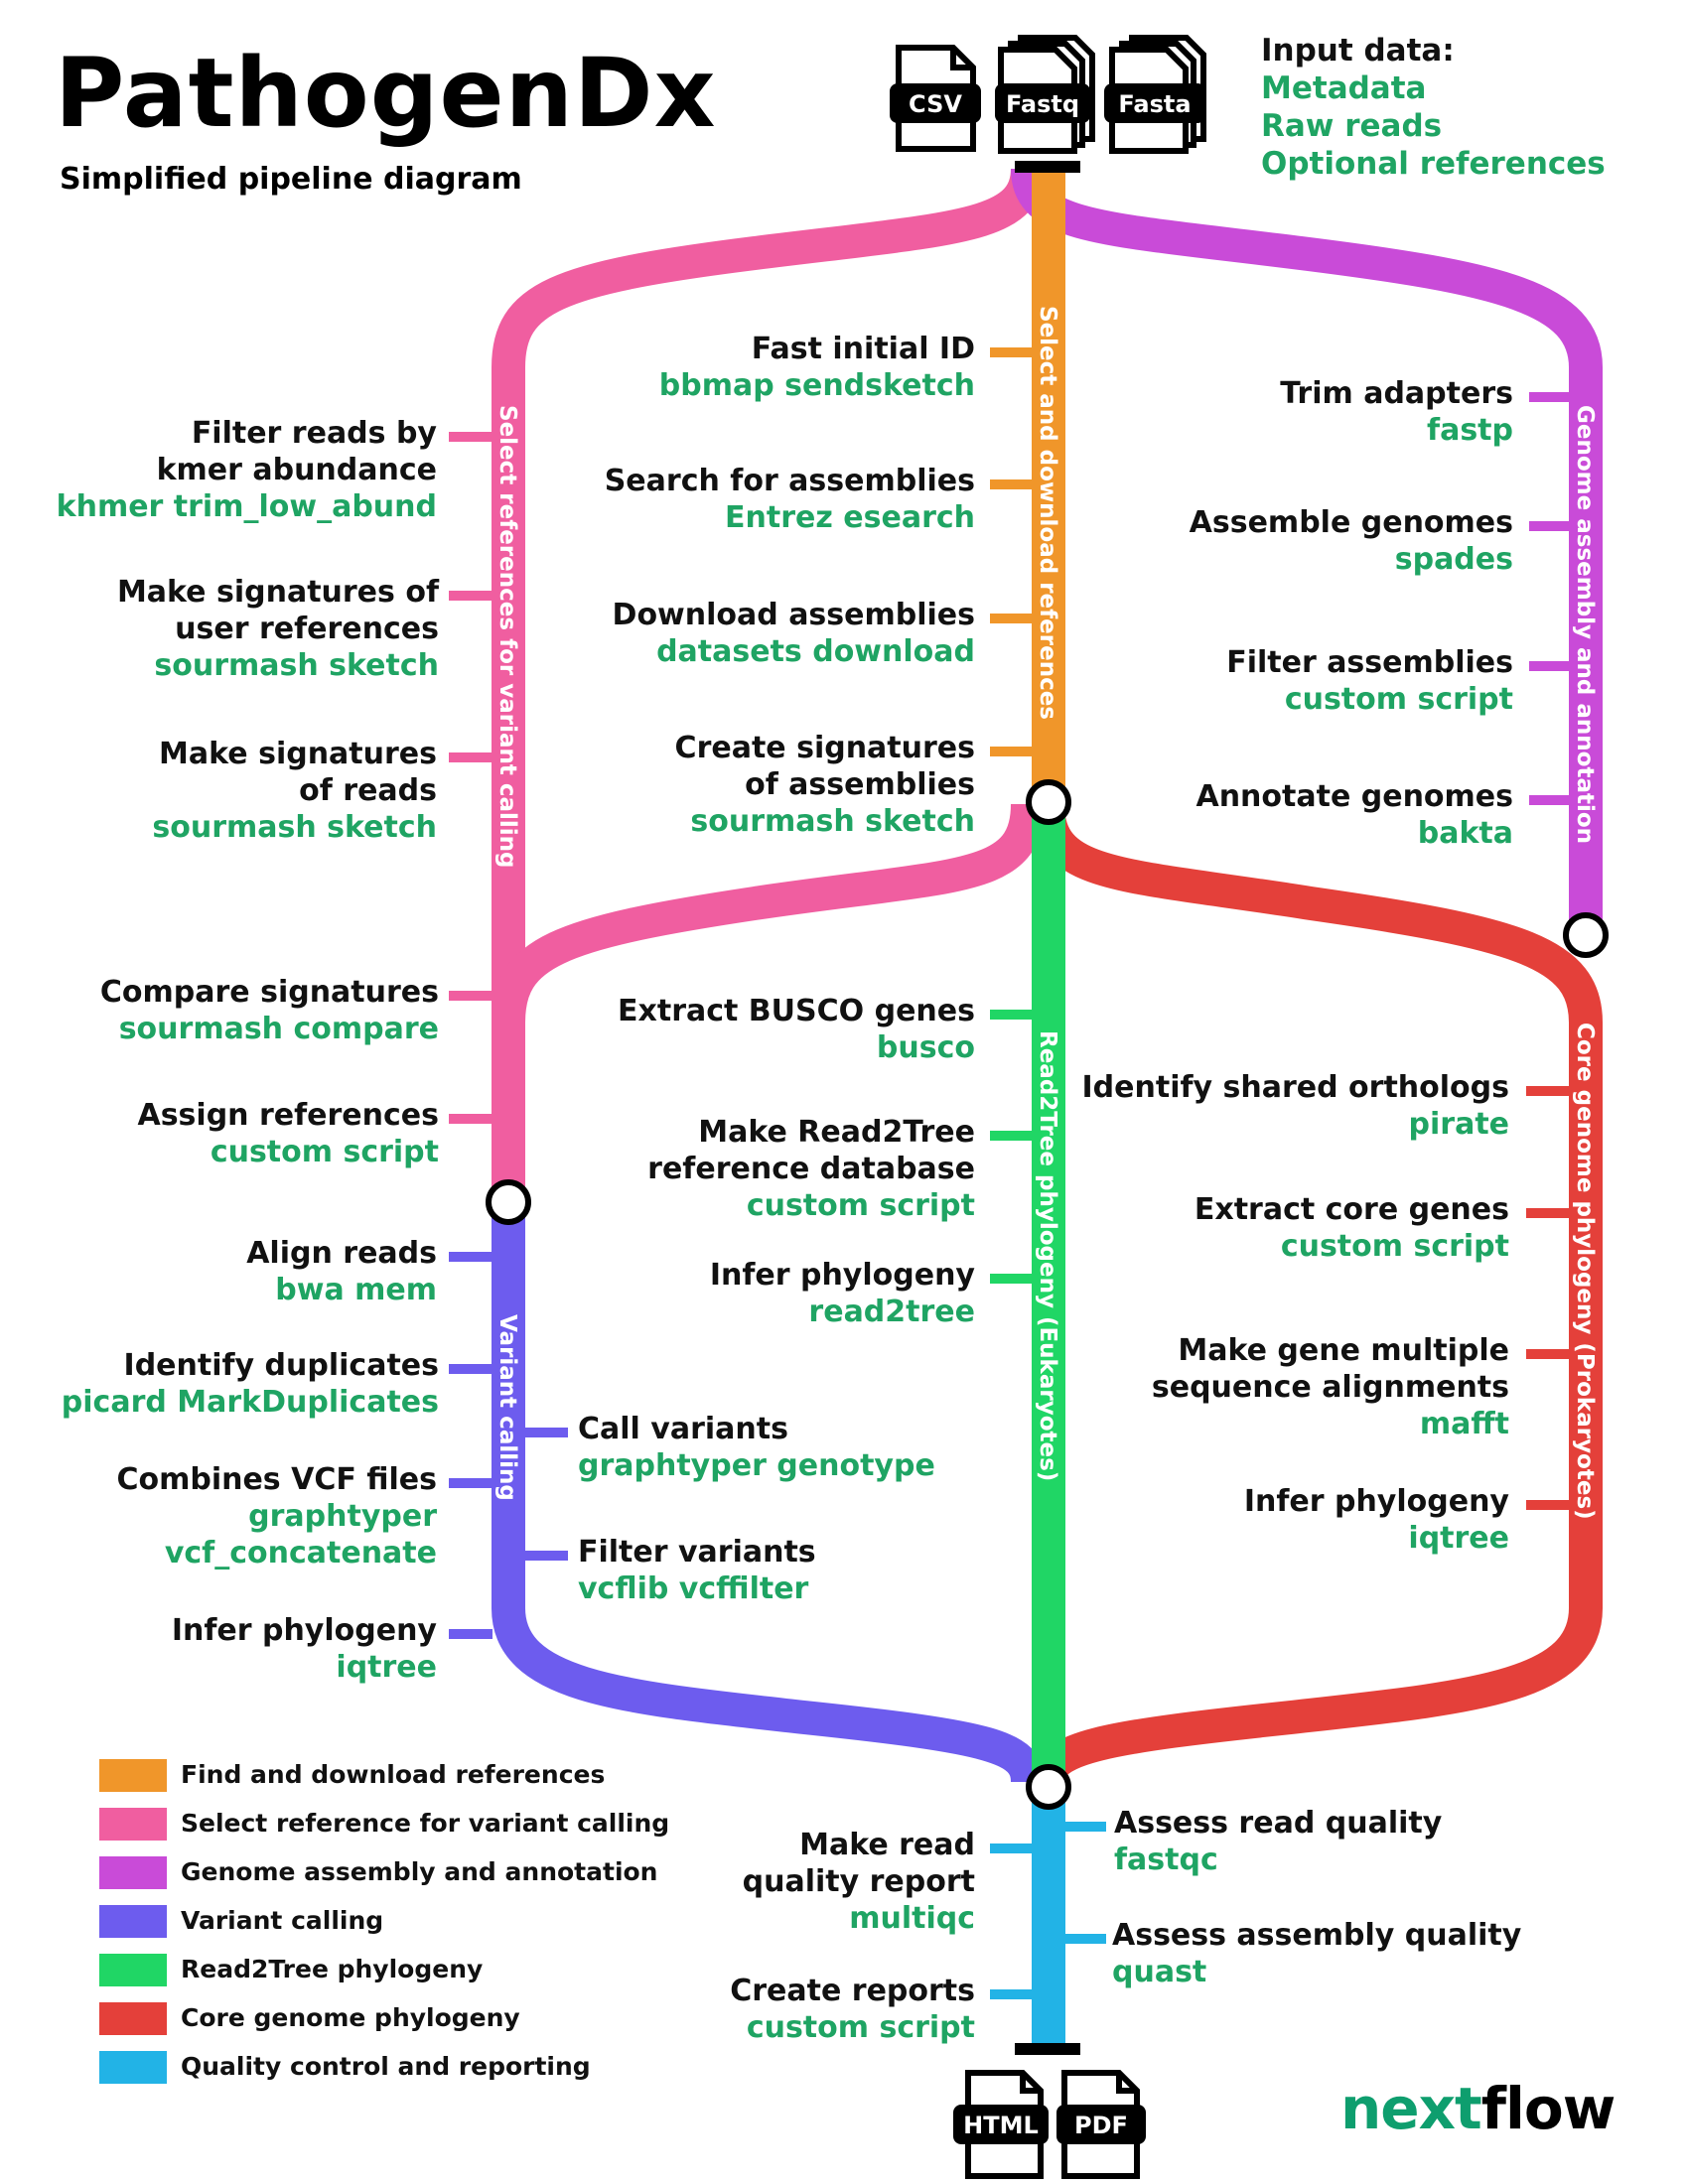  Describe the element at coordinates (507, 1407) in the screenshot. I see `line-label-violet: Variant calling` at that location.